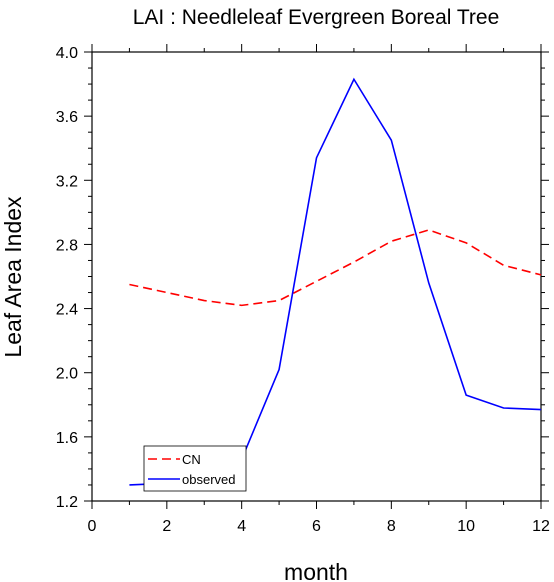 This screenshot has width=554, height=582. Describe the element at coordinates (316, 570) in the screenshot. I see `x-axis-label: month` at that location.